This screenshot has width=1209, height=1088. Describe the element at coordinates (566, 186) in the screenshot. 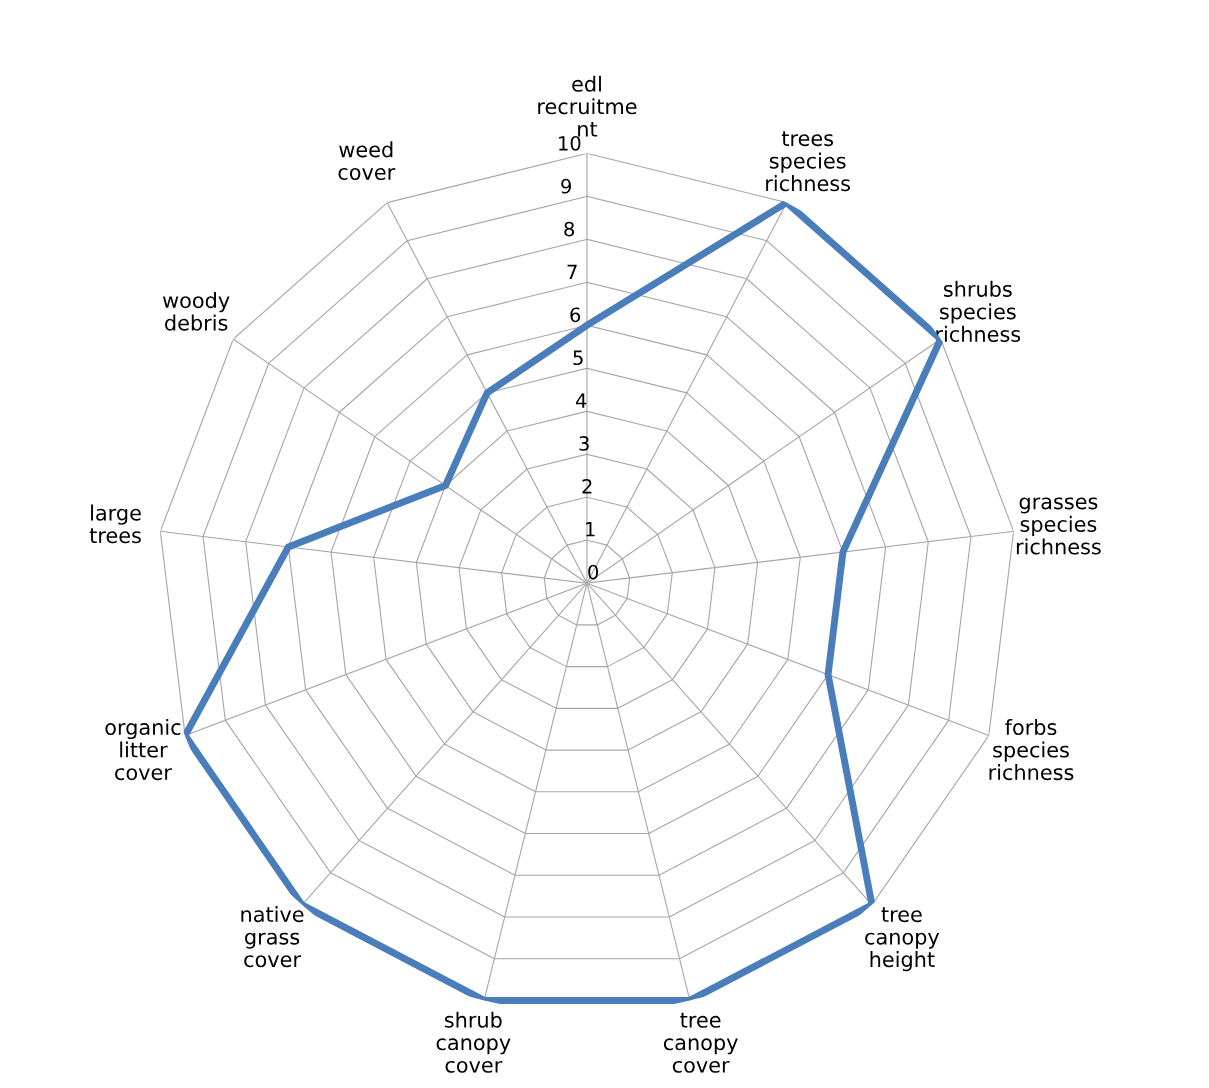

I see `y-tick-label: 9` at that location.